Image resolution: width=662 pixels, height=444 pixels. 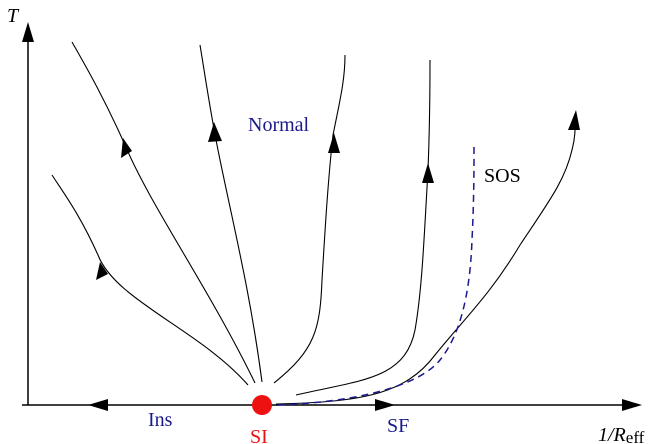 I want to click on label-normal: Normal, so click(x=279, y=125).